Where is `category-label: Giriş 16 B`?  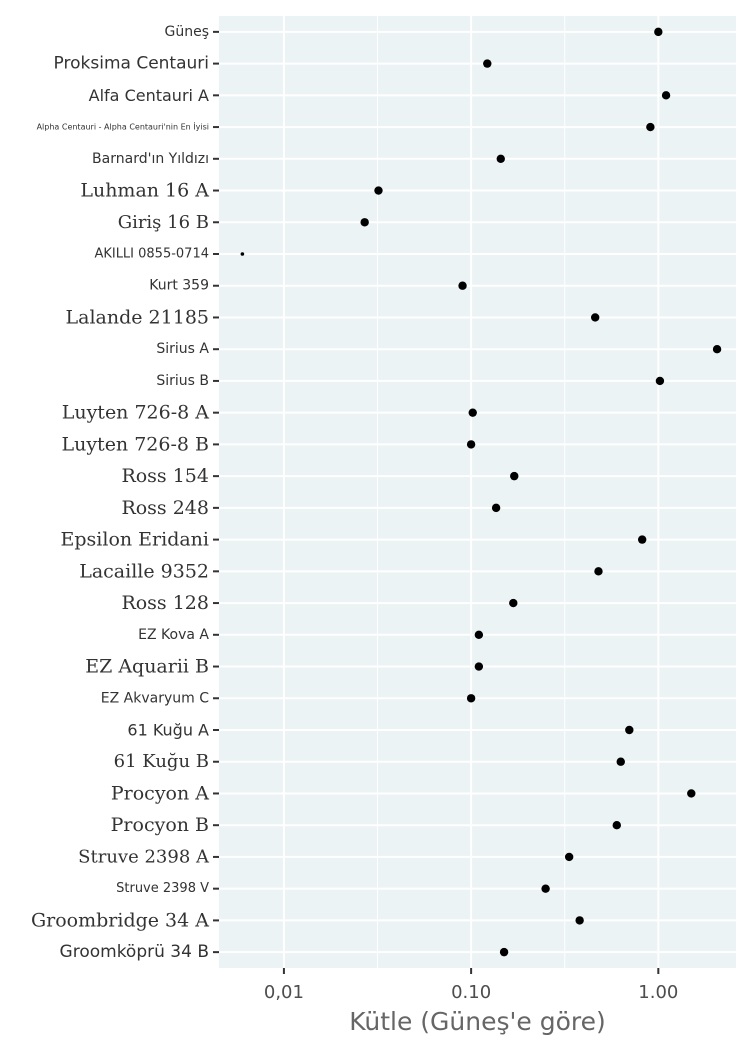 category-label: Giriş 16 B is located at coordinates (163, 222).